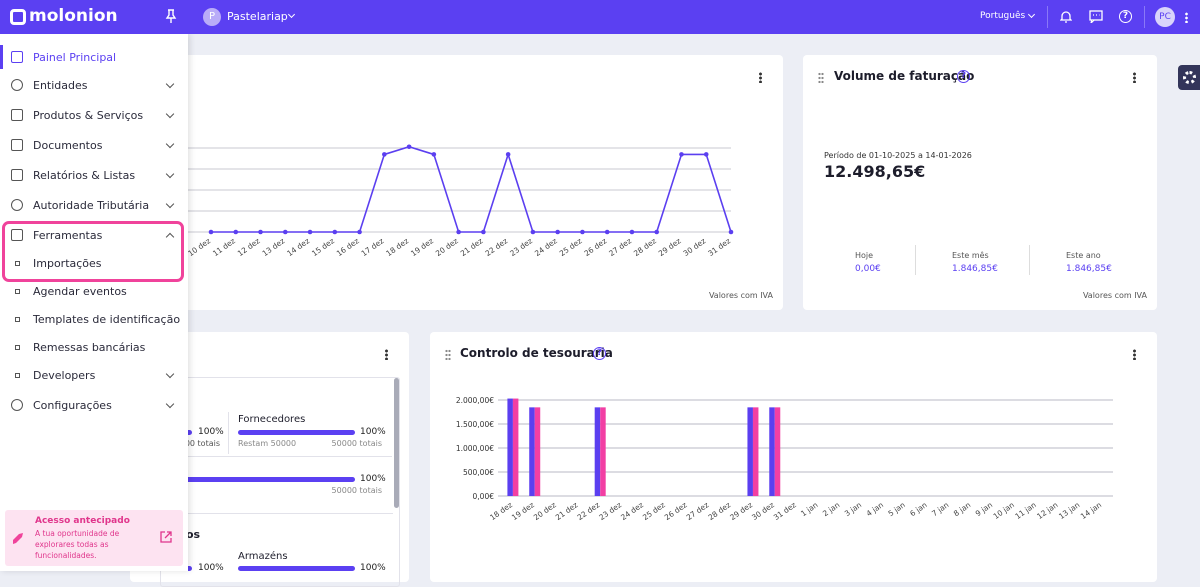 The width and height of the screenshot is (1200, 587). I want to click on card-note: Valores com IVA, so click(740, 295).